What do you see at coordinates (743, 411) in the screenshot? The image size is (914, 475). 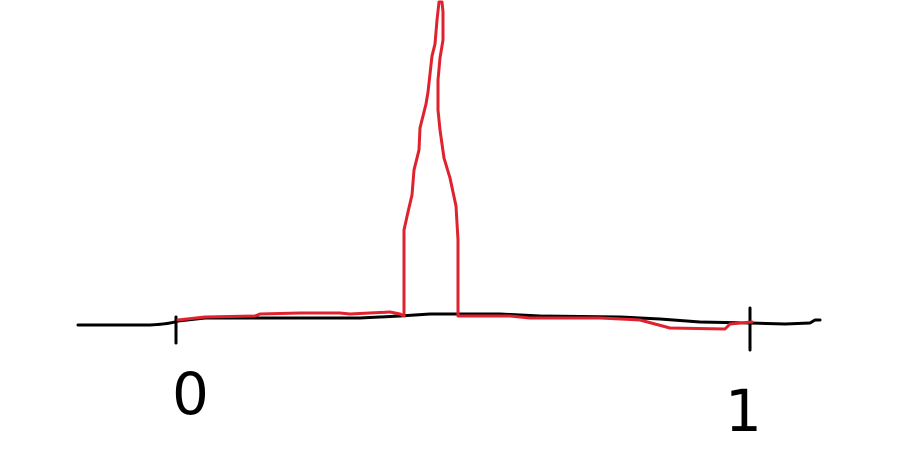 I see `label-one: 1` at bounding box center [743, 411].